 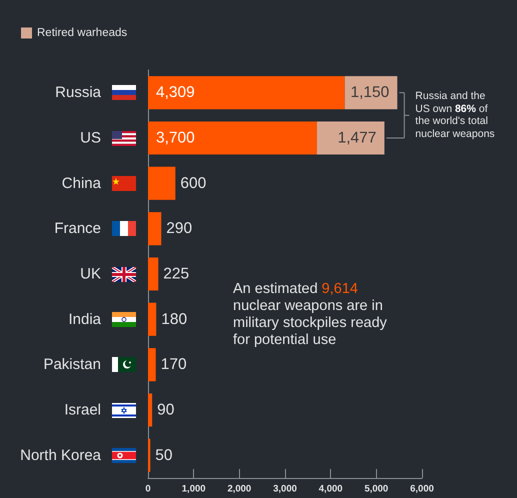 What do you see at coordinates (78, 93) in the screenshot?
I see `y-tick-label: Russia` at bounding box center [78, 93].